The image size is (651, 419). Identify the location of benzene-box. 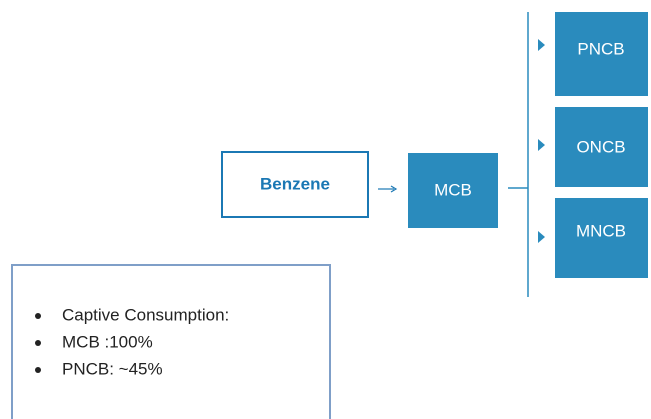
(295, 184).